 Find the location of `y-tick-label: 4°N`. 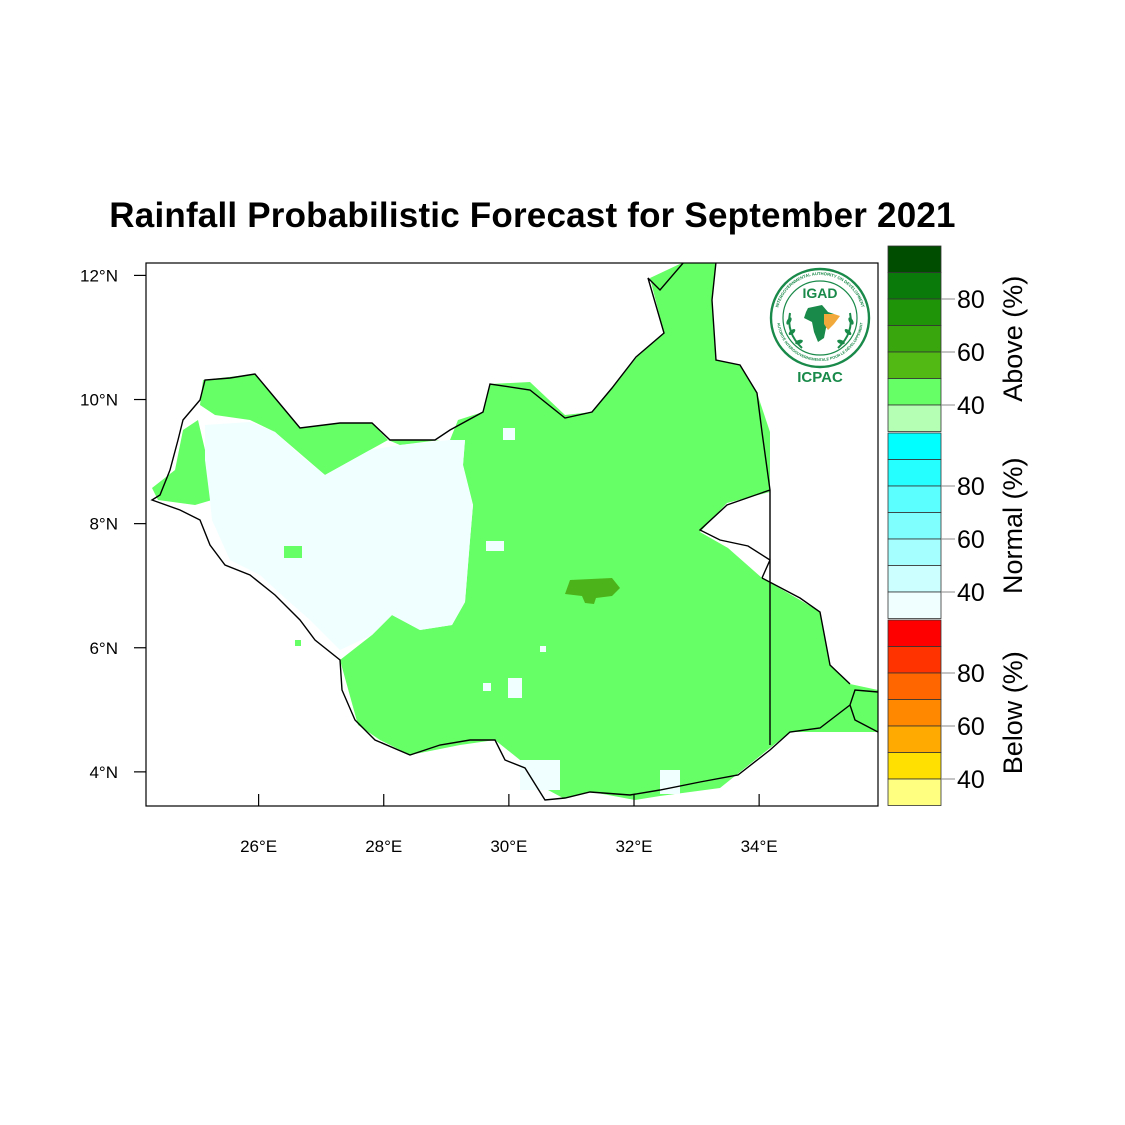

y-tick-label: 4°N is located at coordinates (103, 772).